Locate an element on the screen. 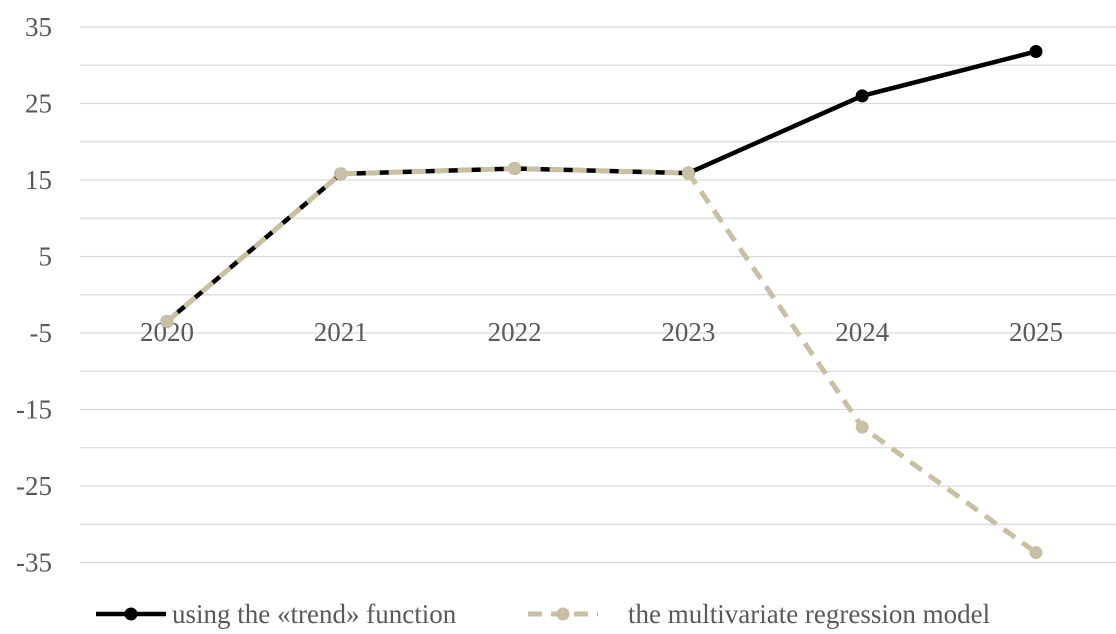 The width and height of the screenshot is (1116, 634). y-axis-tick-labels: 35 25 15 5 -5 -15 -25 -35 is located at coordinates (34, 295).